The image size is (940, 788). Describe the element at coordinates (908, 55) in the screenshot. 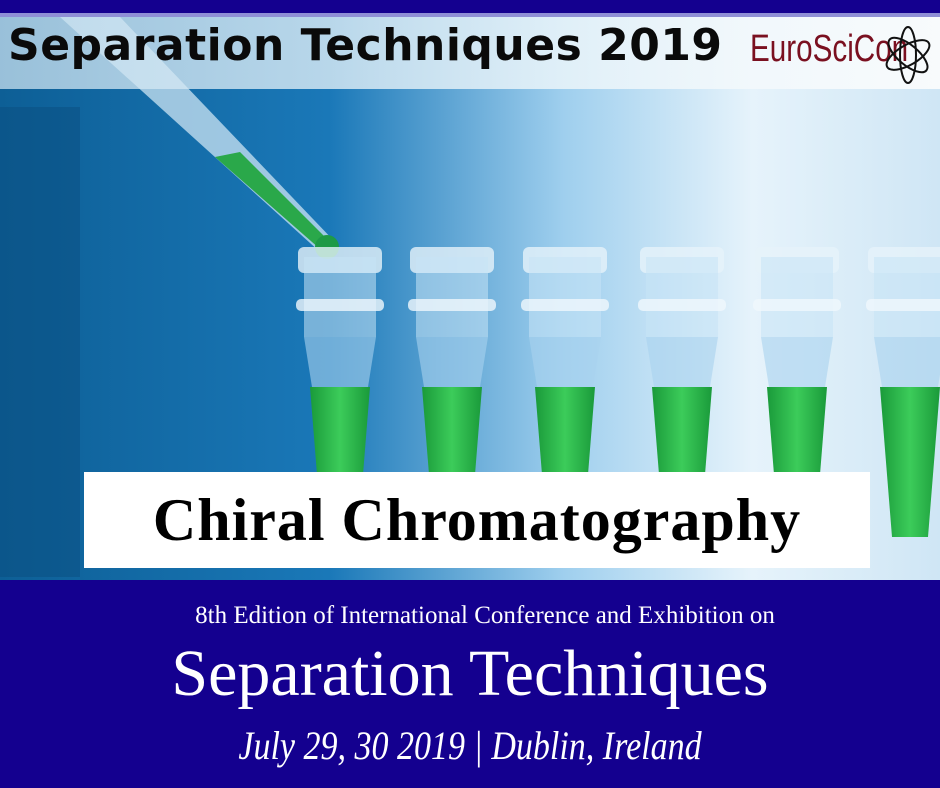

I see `atom-orbit-icon` at that location.